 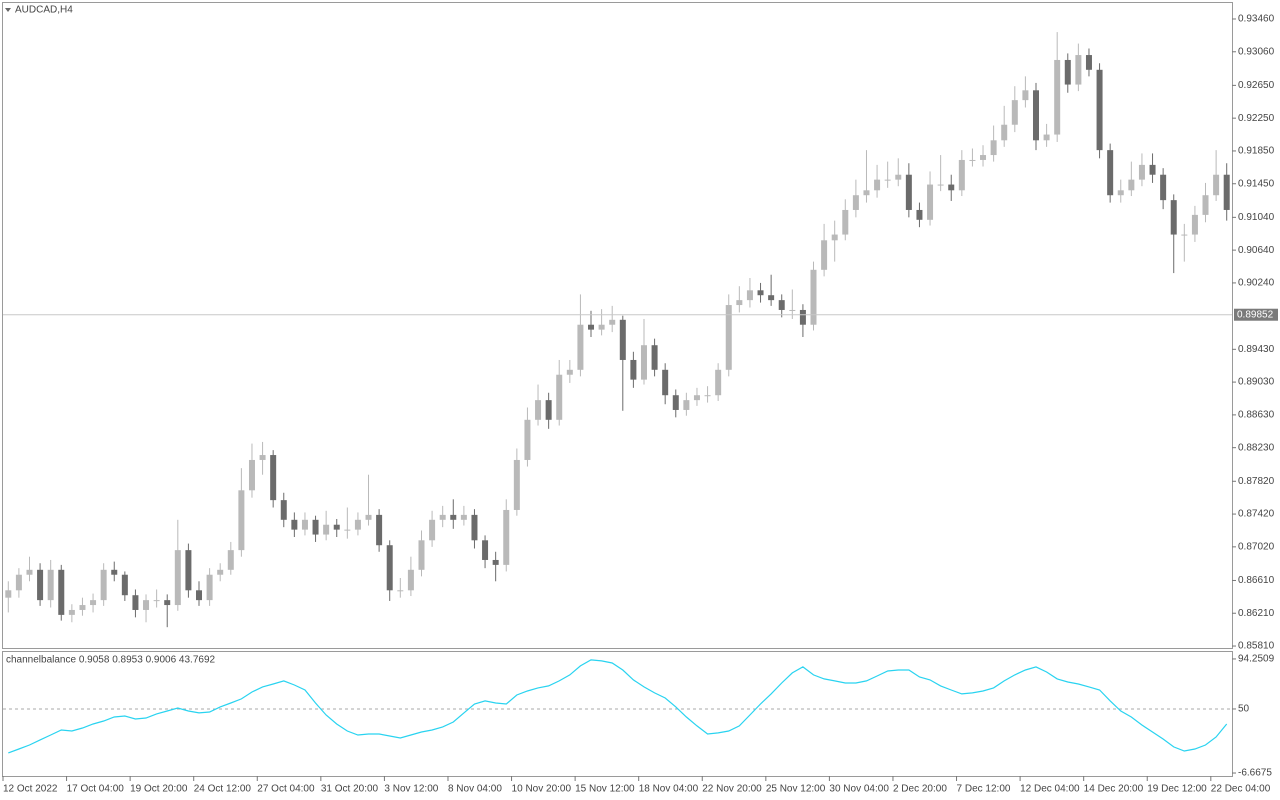 I want to click on y-tick-label: 0.86610, so click(x=1256, y=580).